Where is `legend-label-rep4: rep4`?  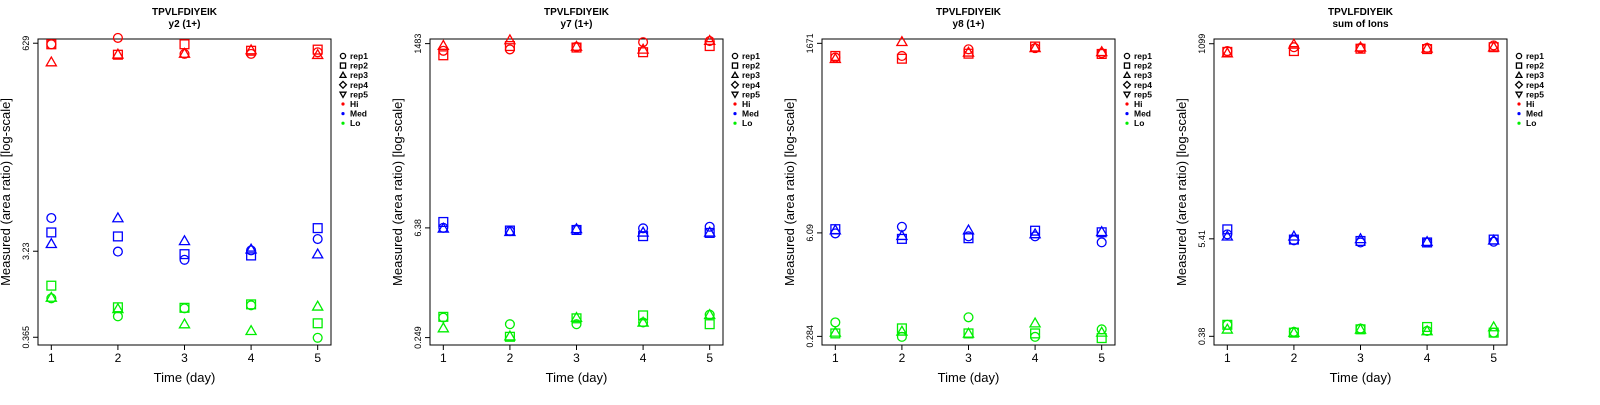
legend-label-rep4: rep4 is located at coordinates (1535, 85).